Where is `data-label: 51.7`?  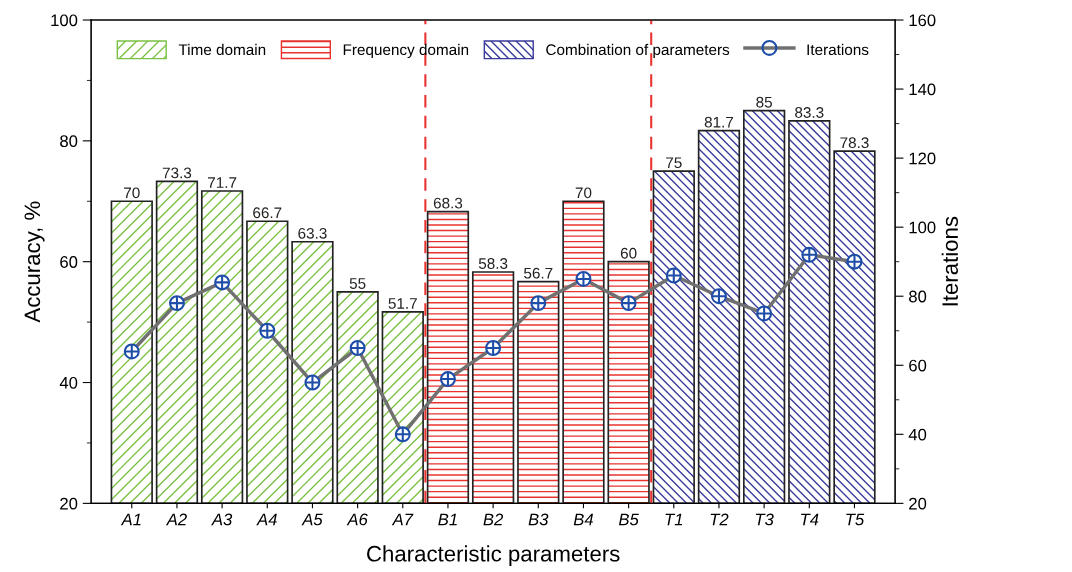 data-label: 51.7 is located at coordinates (402, 303).